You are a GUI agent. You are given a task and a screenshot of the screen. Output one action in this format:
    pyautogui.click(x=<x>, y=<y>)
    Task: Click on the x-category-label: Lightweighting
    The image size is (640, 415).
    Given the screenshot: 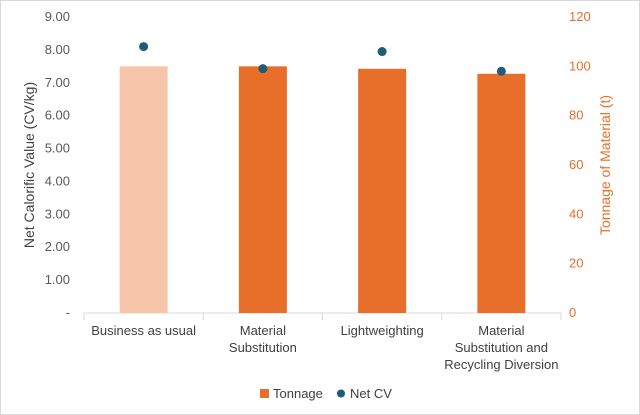 What is the action you would take?
    pyautogui.click(x=382, y=330)
    